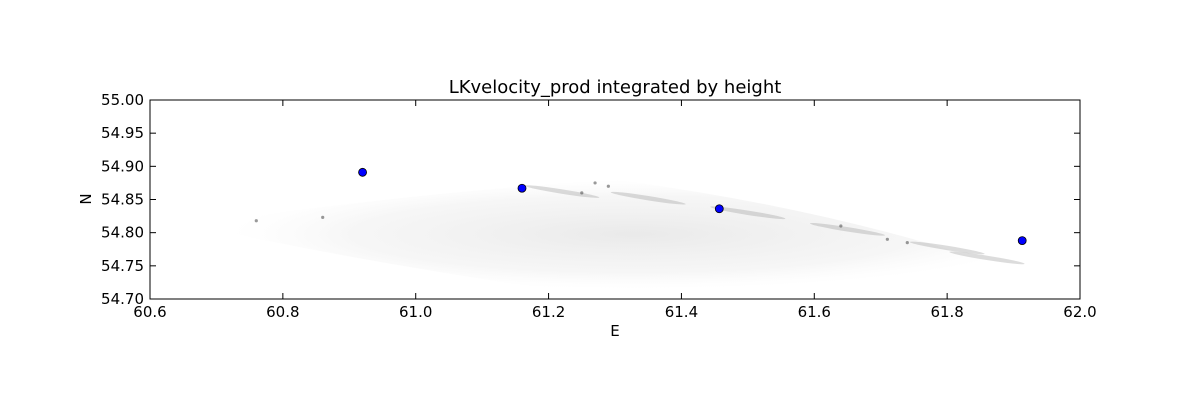 Image resolution: width=1200 pixels, height=400 pixels. What do you see at coordinates (86, 198) in the screenshot?
I see `y-axis-title: N` at bounding box center [86, 198].